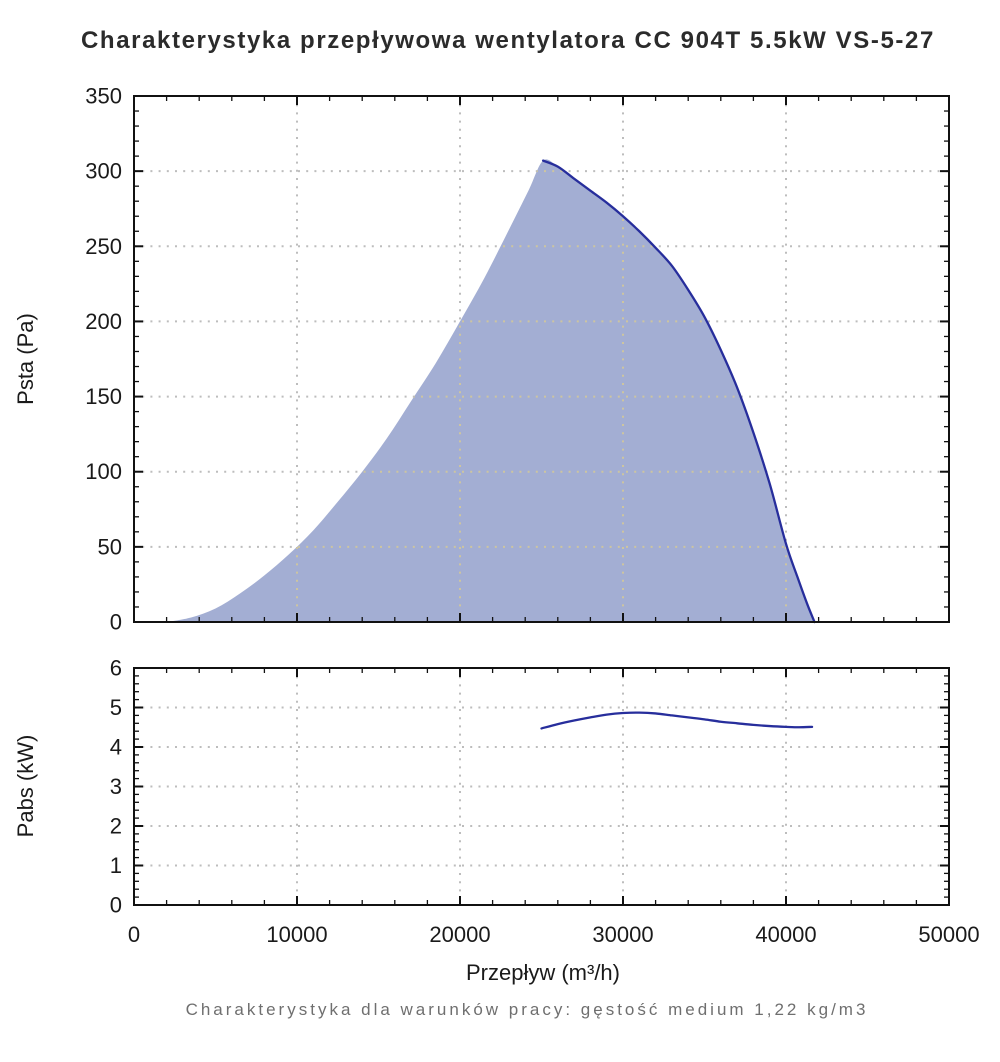 The height and width of the screenshot is (1062, 1000). I want to click on x-tick-label: 40000, so click(785, 934).